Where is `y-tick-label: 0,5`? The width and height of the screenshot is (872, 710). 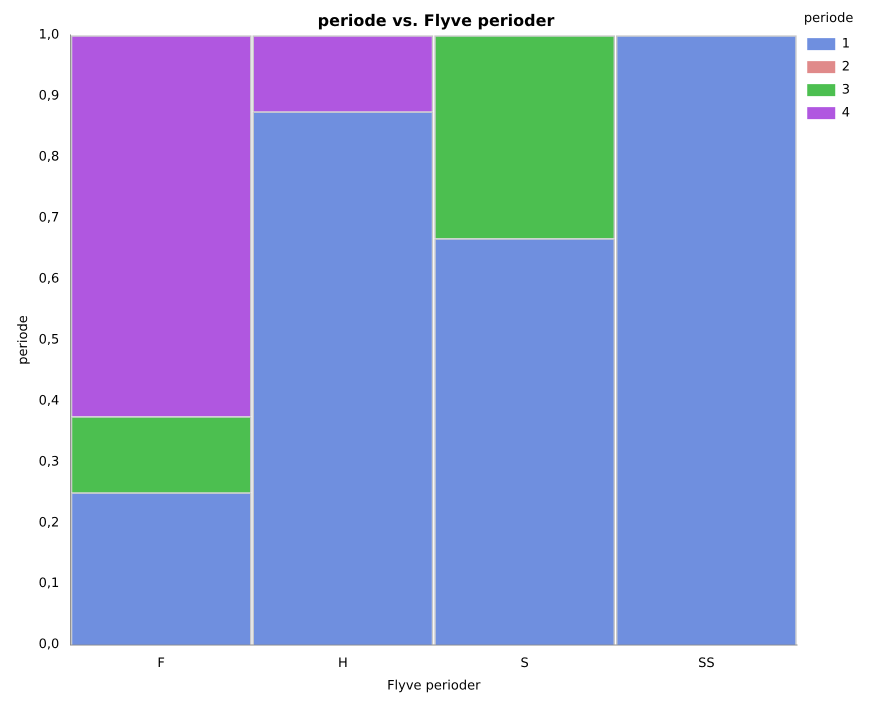
y-tick-label: 0,5 is located at coordinates (49, 340).